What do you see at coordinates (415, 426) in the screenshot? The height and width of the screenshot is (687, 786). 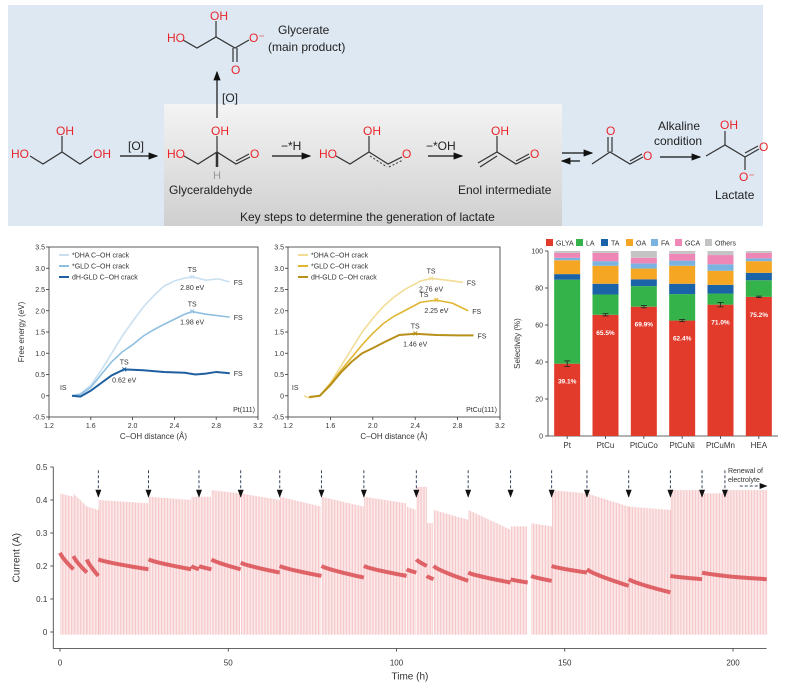 I see `x-tick-label: 2.4` at bounding box center [415, 426].